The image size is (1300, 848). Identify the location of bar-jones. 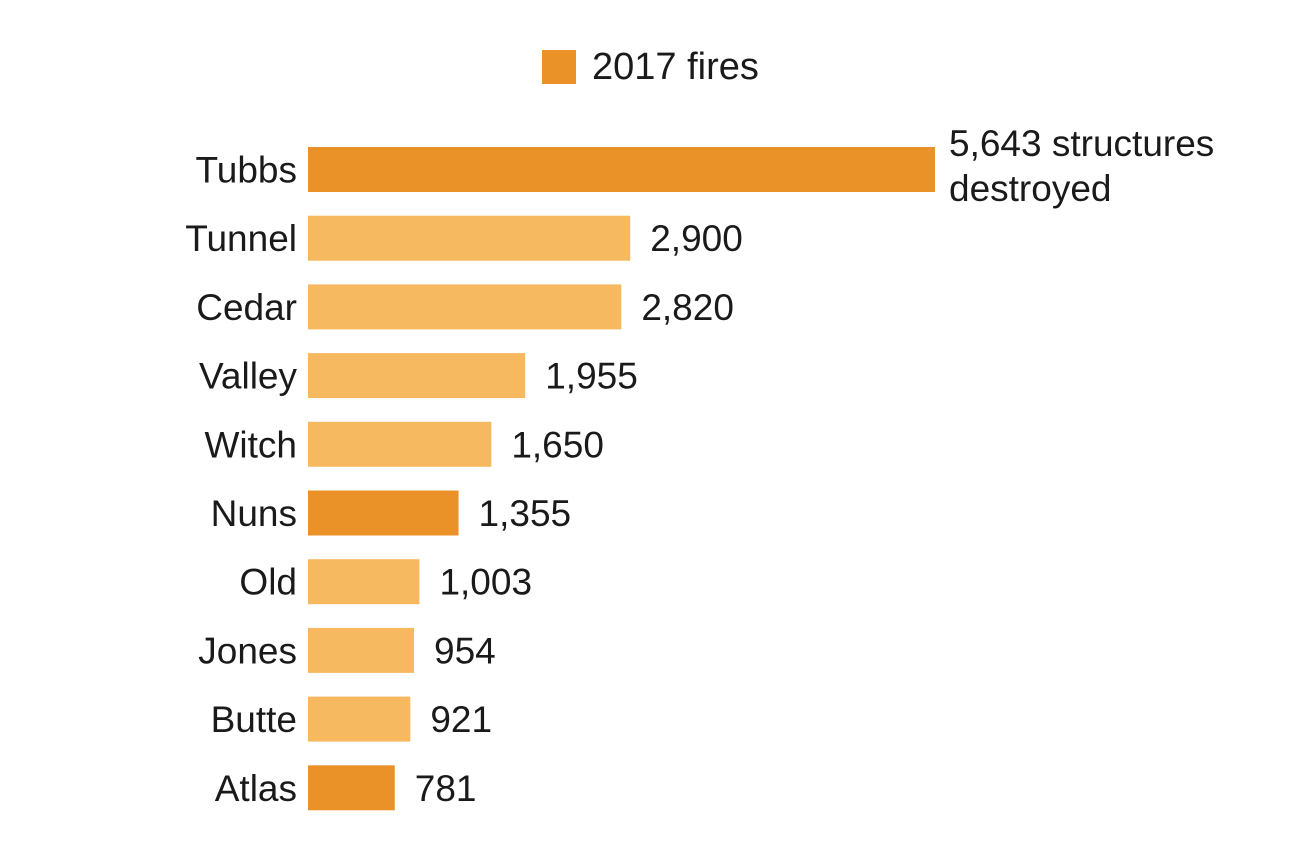
(361, 650).